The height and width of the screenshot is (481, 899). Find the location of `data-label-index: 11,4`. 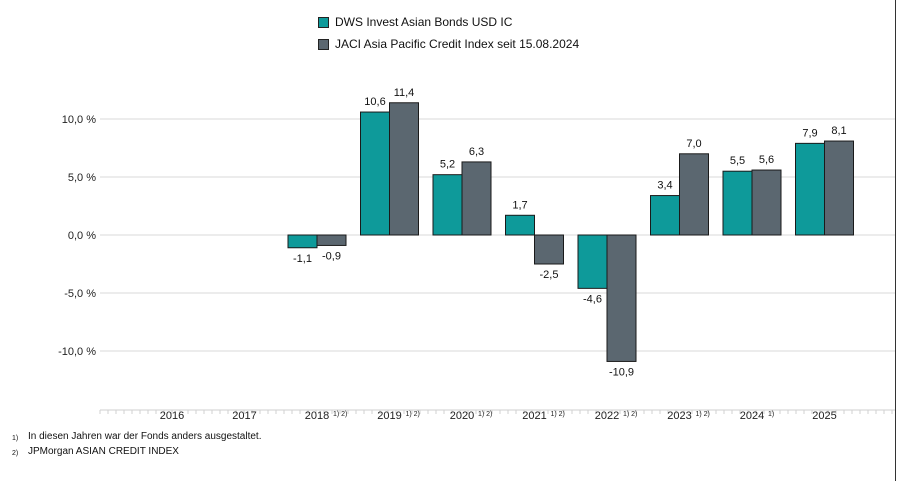

data-label-index: 11,4 is located at coordinates (404, 93).